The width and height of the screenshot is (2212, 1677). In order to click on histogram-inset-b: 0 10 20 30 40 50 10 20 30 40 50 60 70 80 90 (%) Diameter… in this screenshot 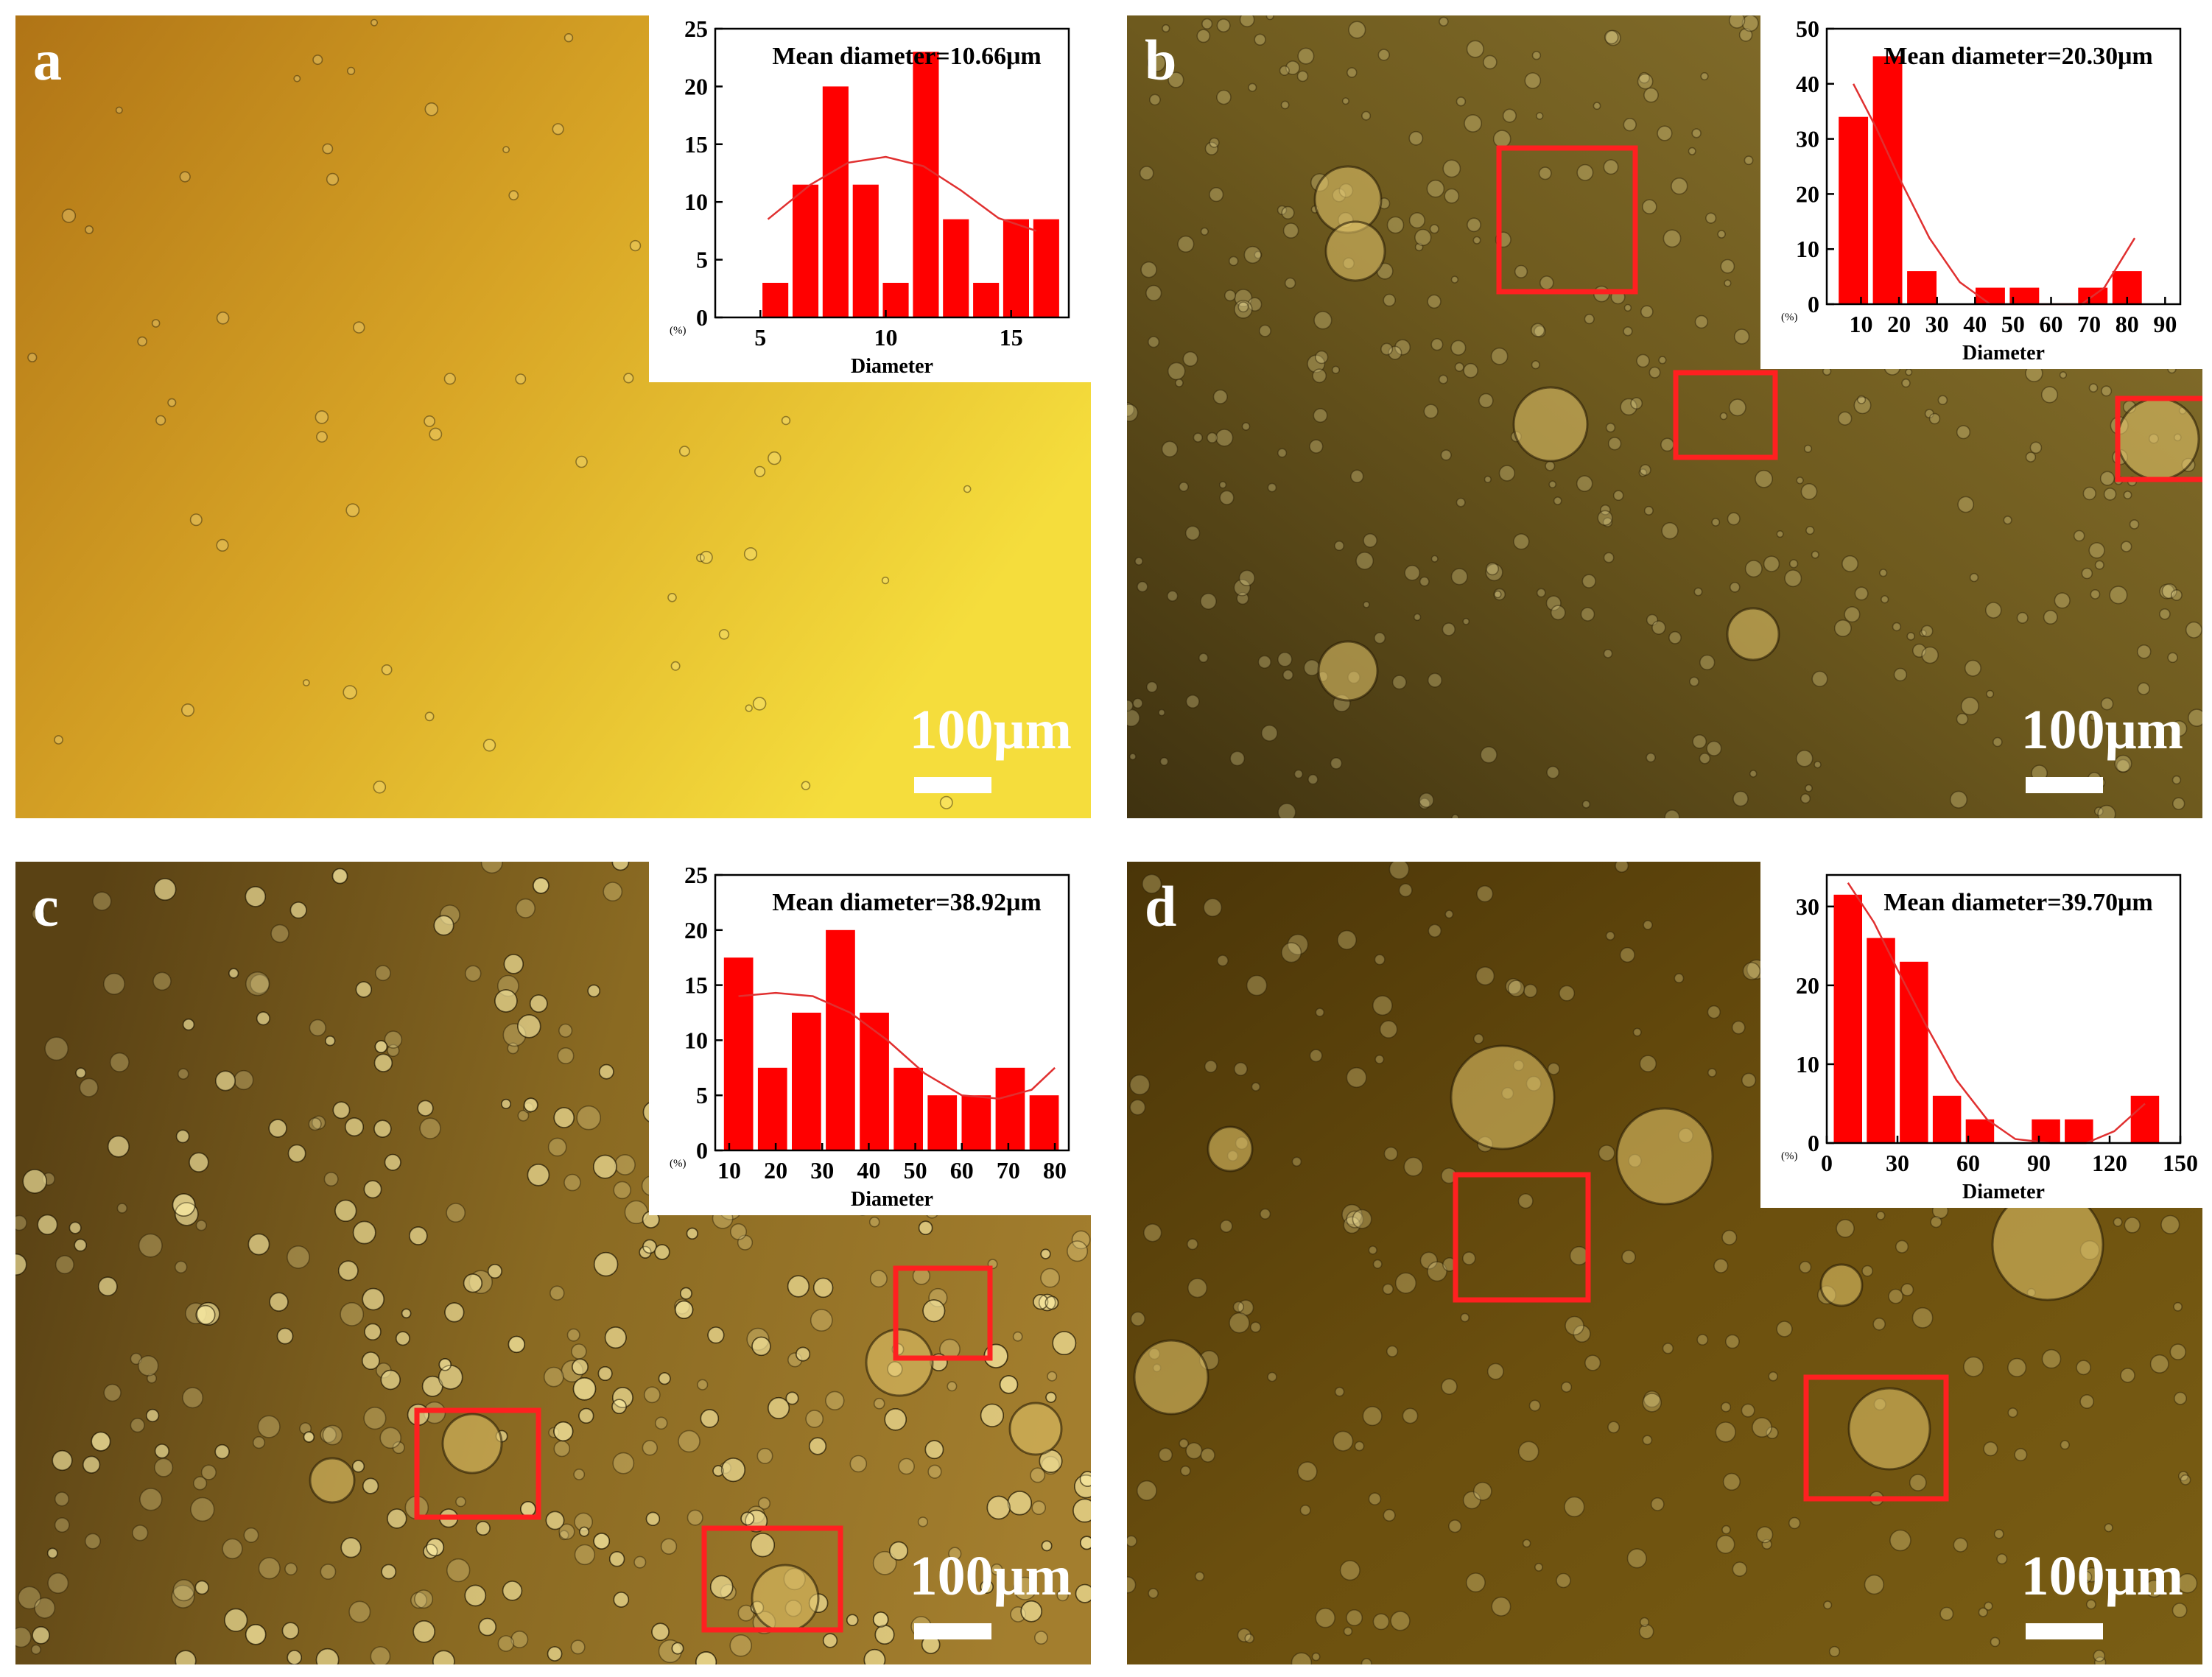, I will do `click(1981, 192)`.